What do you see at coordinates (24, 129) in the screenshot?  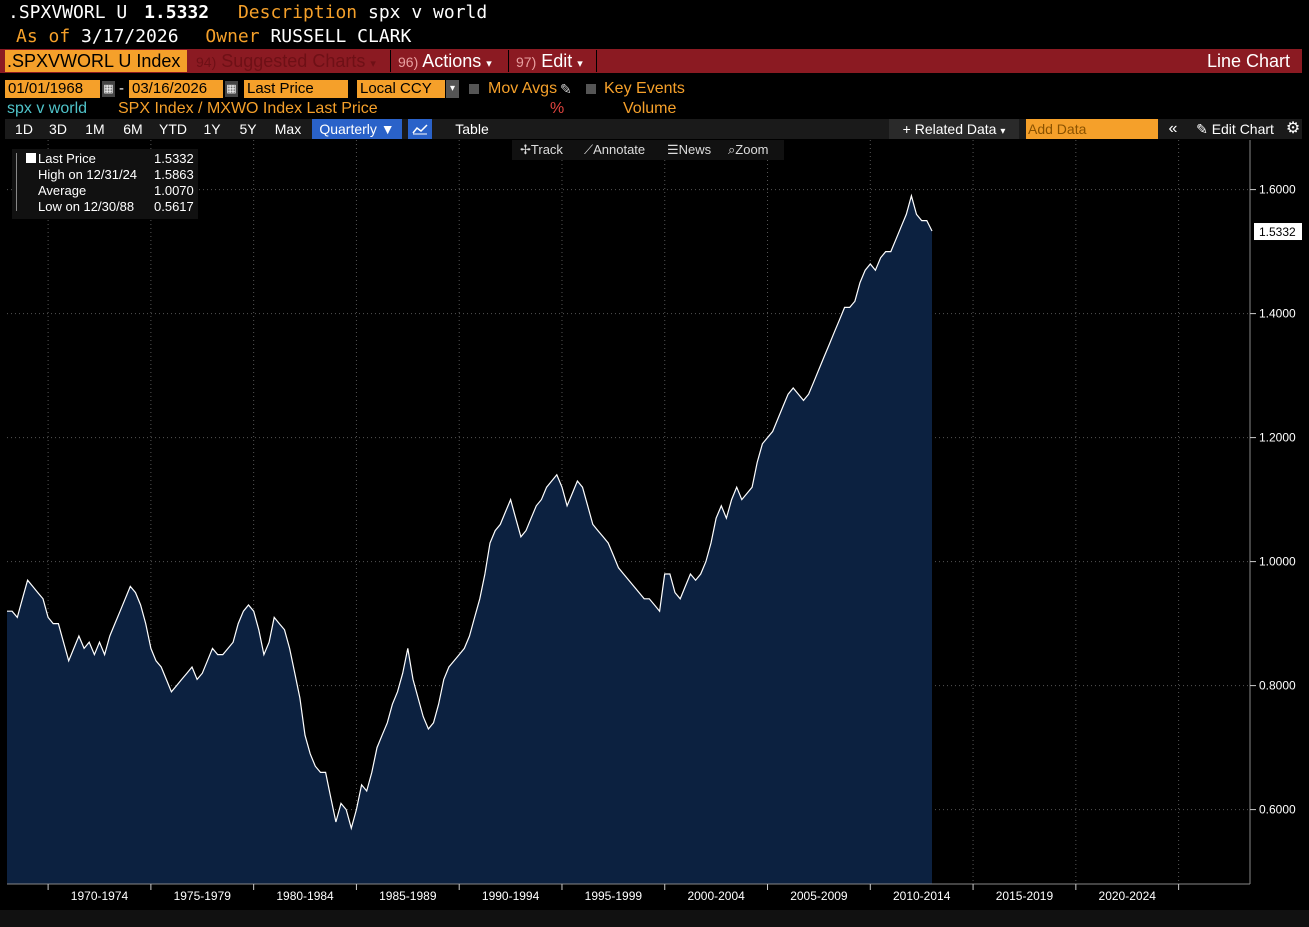 I see `period-1d: 1D` at bounding box center [24, 129].